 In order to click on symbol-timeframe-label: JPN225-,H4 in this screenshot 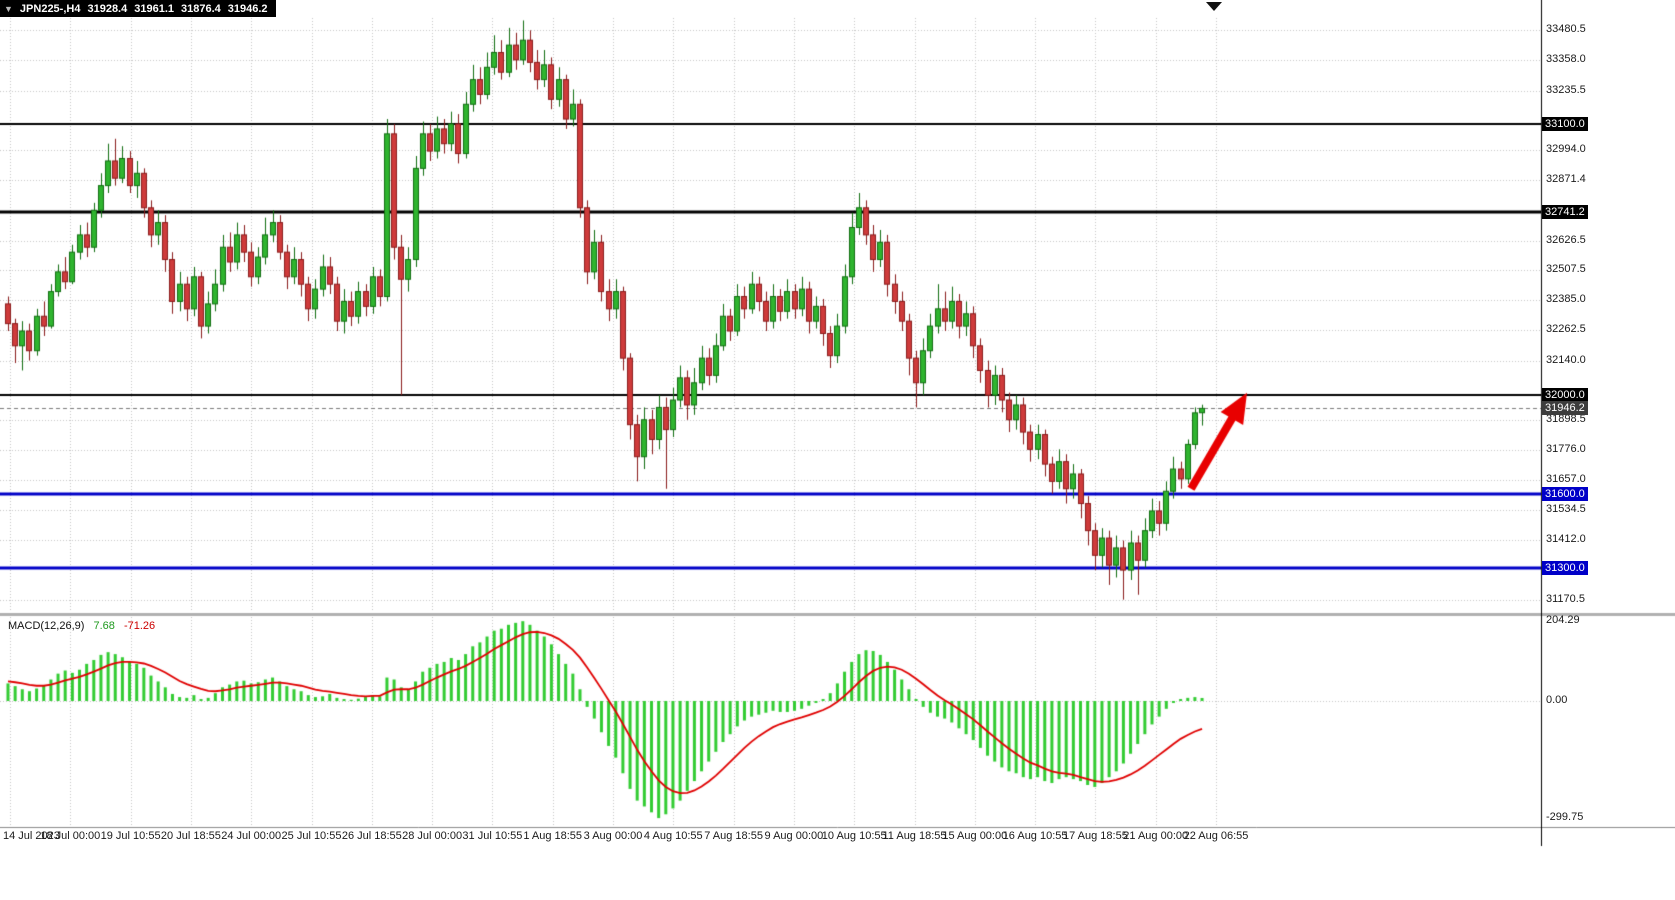, I will do `click(50, 8)`.